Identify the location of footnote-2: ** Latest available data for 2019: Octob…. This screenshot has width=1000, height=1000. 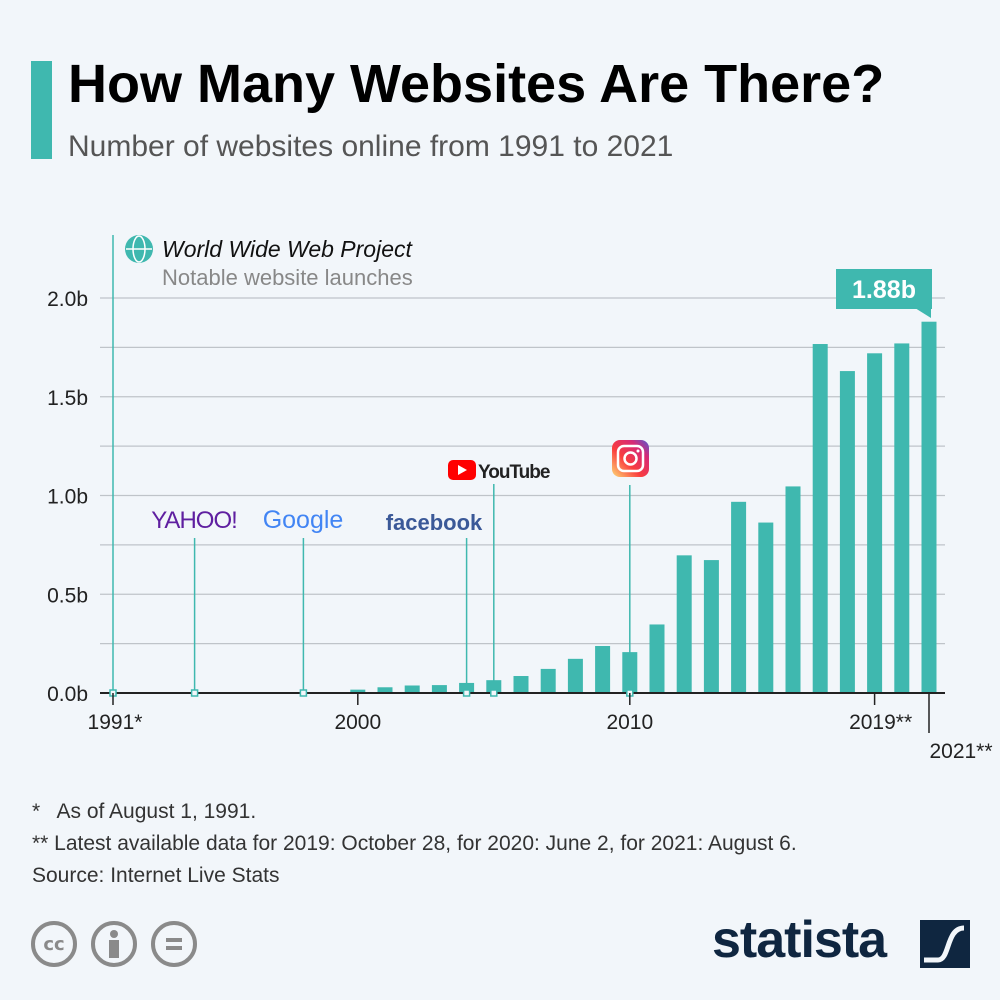
(414, 843).